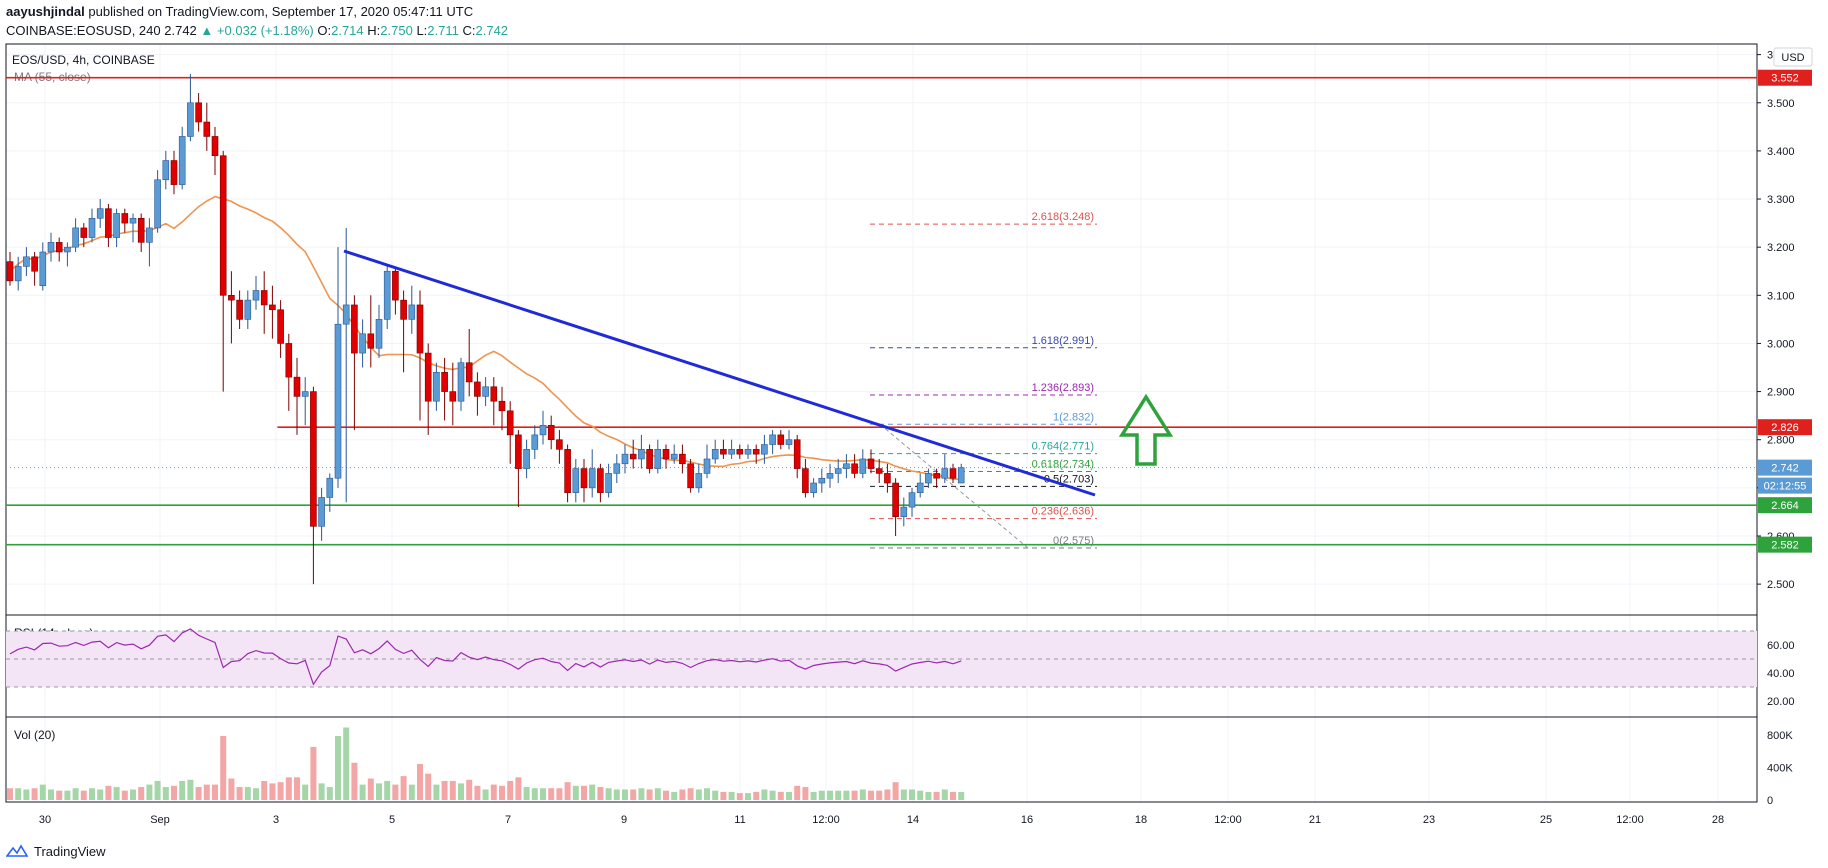 This screenshot has height=868, width=1828. I want to click on close-label: C:, so click(469, 30).